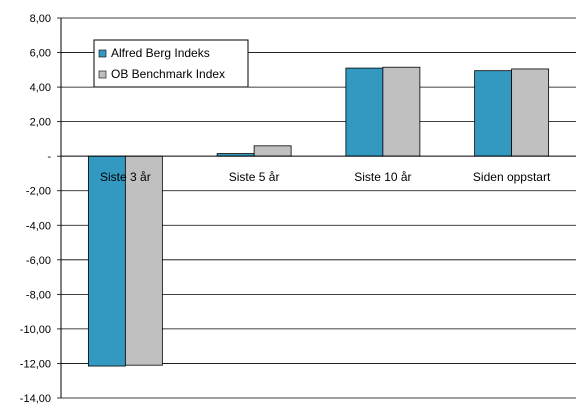 The height and width of the screenshot is (405, 584). I want to click on category-label: Siden oppstart, so click(512, 177).